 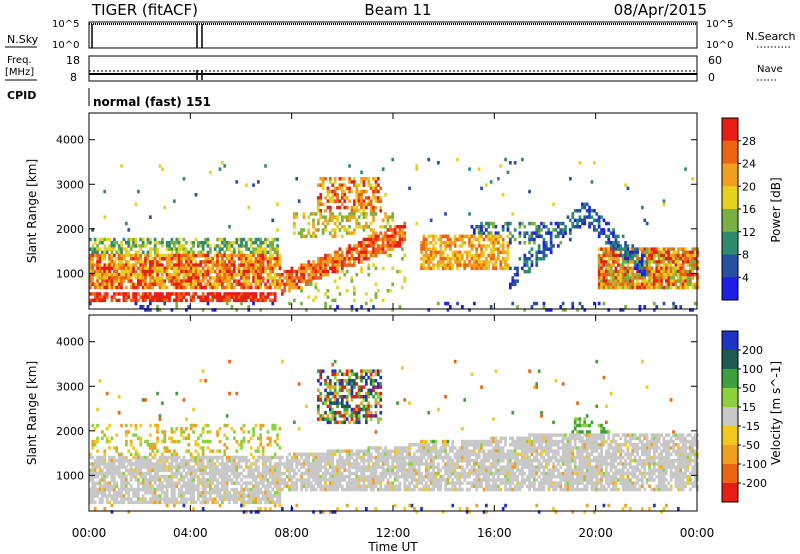 I want to click on nsearch-tick-top: 10^5, so click(x=719, y=24).